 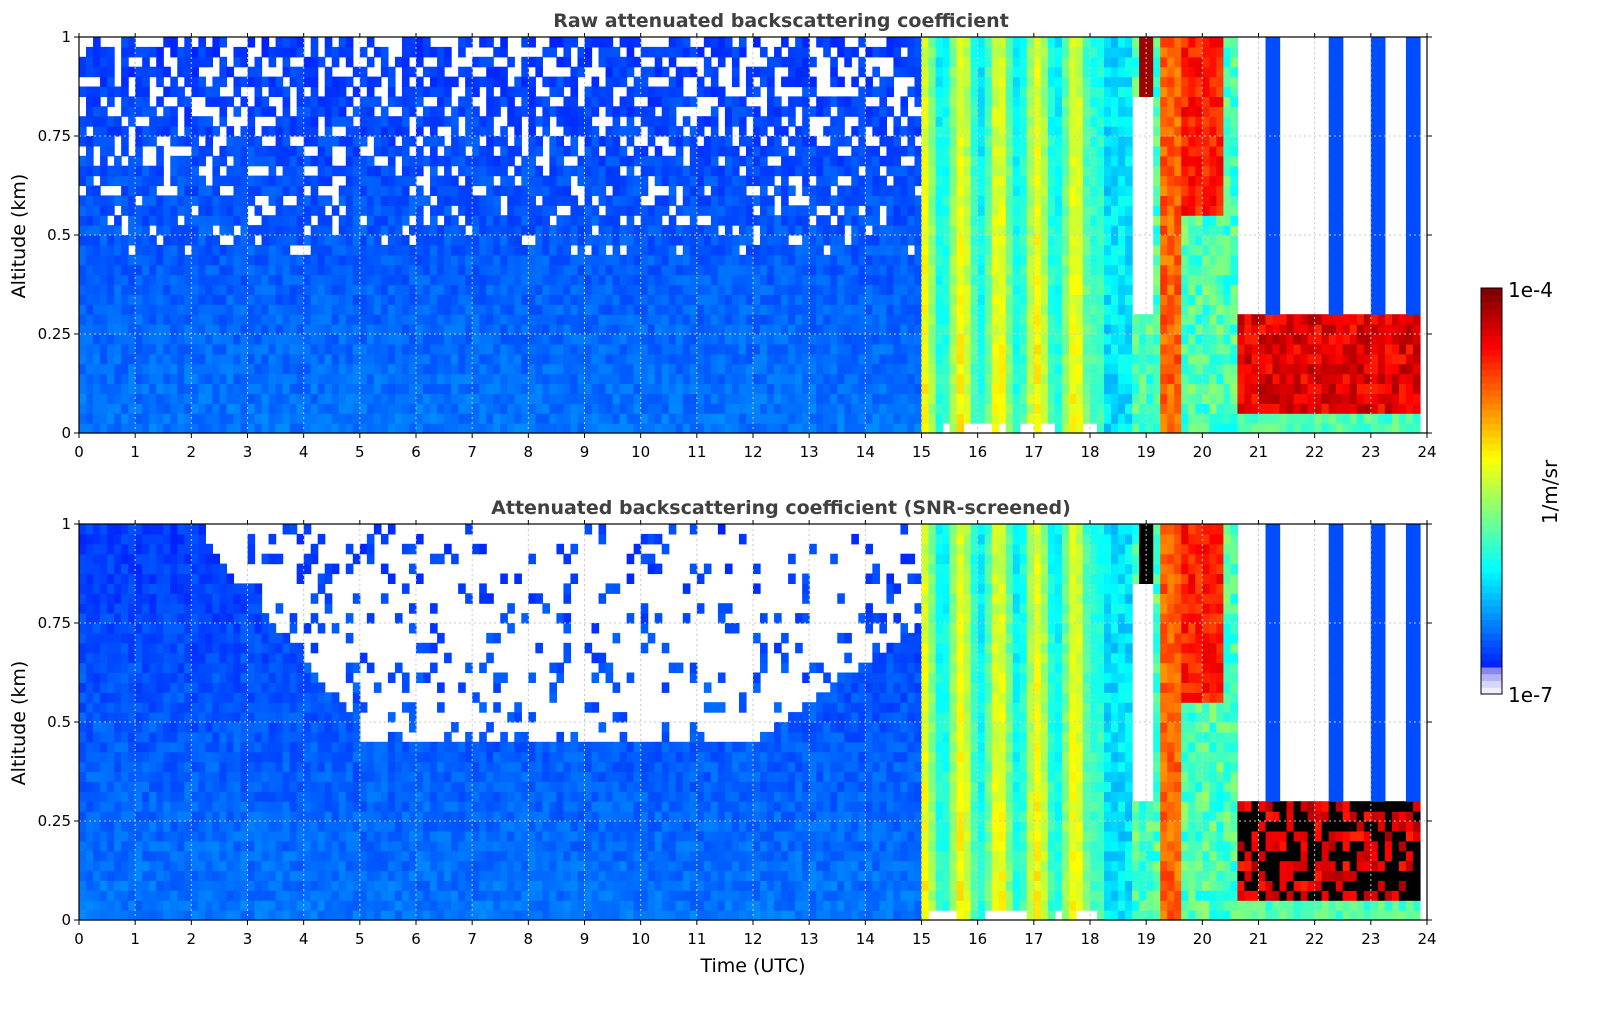 What do you see at coordinates (1530, 290) in the screenshot?
I see `colorbar-max-label: 1e-4` at bounding box center [1530, 290].